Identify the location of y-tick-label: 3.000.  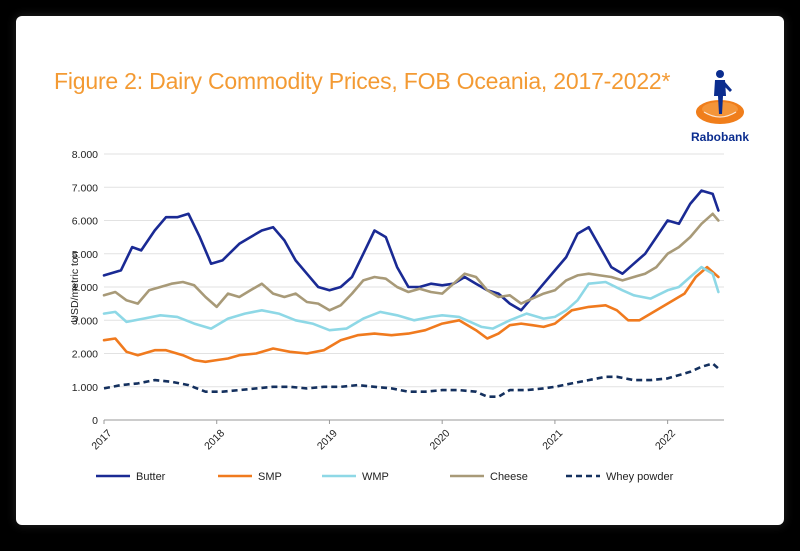
(85, 321).